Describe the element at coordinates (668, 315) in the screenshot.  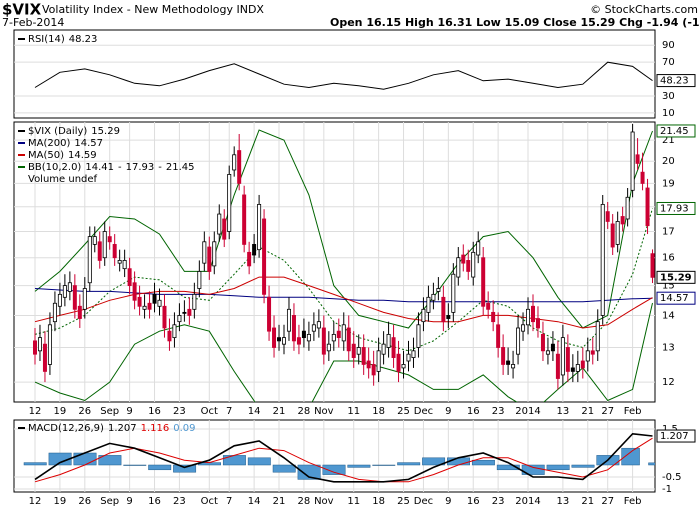
I see `y-tick-label: 14` at that location.